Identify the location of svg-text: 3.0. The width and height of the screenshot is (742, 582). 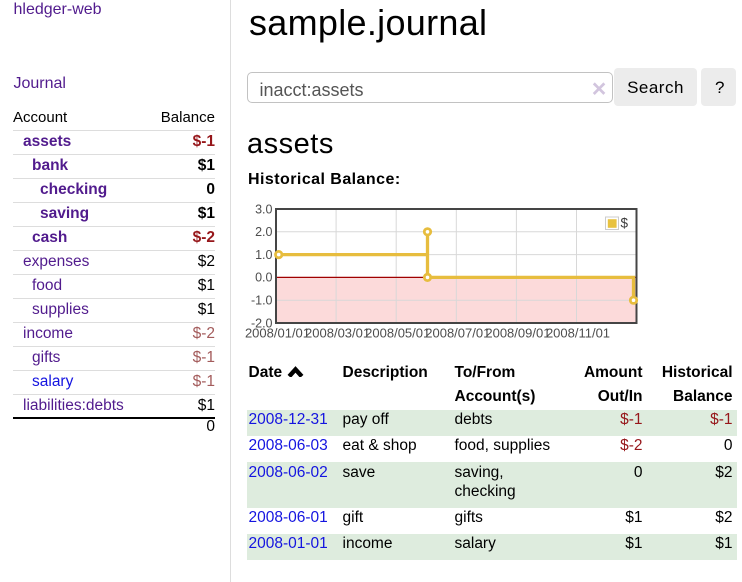
(263, 209).